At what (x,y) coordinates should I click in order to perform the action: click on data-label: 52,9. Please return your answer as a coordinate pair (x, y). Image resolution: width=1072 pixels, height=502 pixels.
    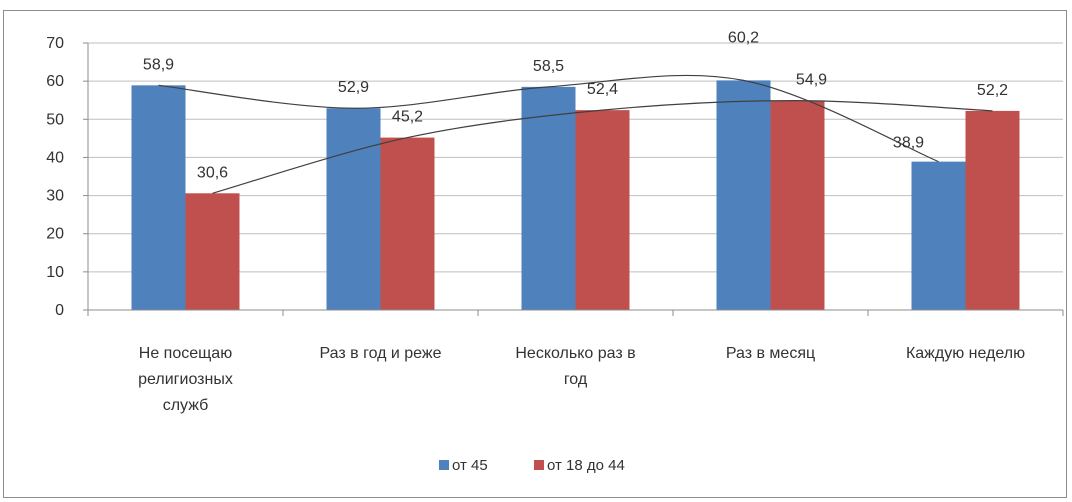
    Looking at the image, I should click on (353, 87).